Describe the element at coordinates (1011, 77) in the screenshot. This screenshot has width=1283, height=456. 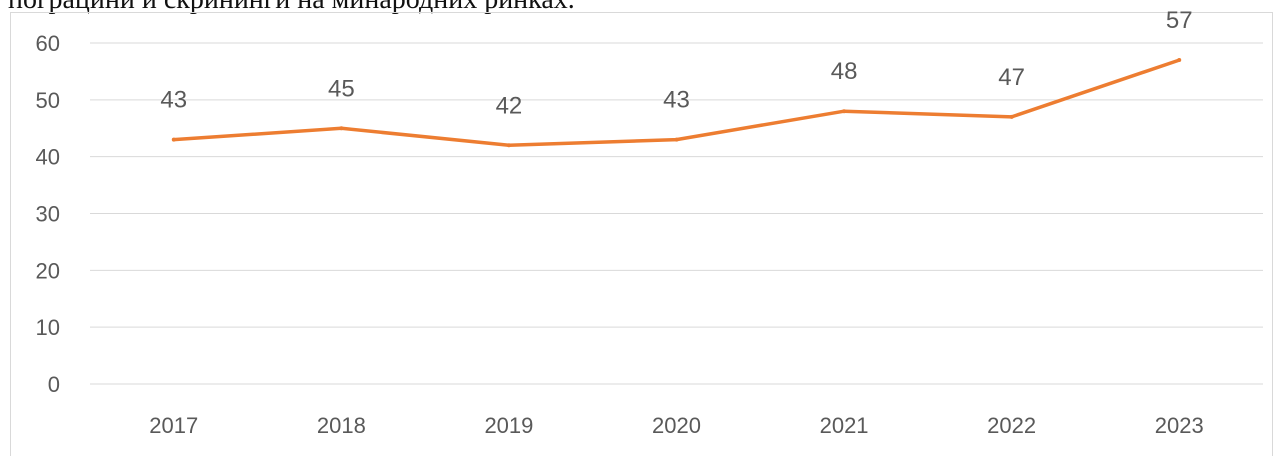
I see `data-label: 47` at that location.